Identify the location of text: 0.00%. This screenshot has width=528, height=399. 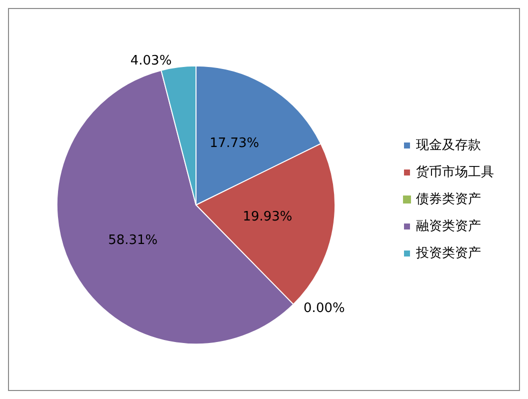
(324, 308).